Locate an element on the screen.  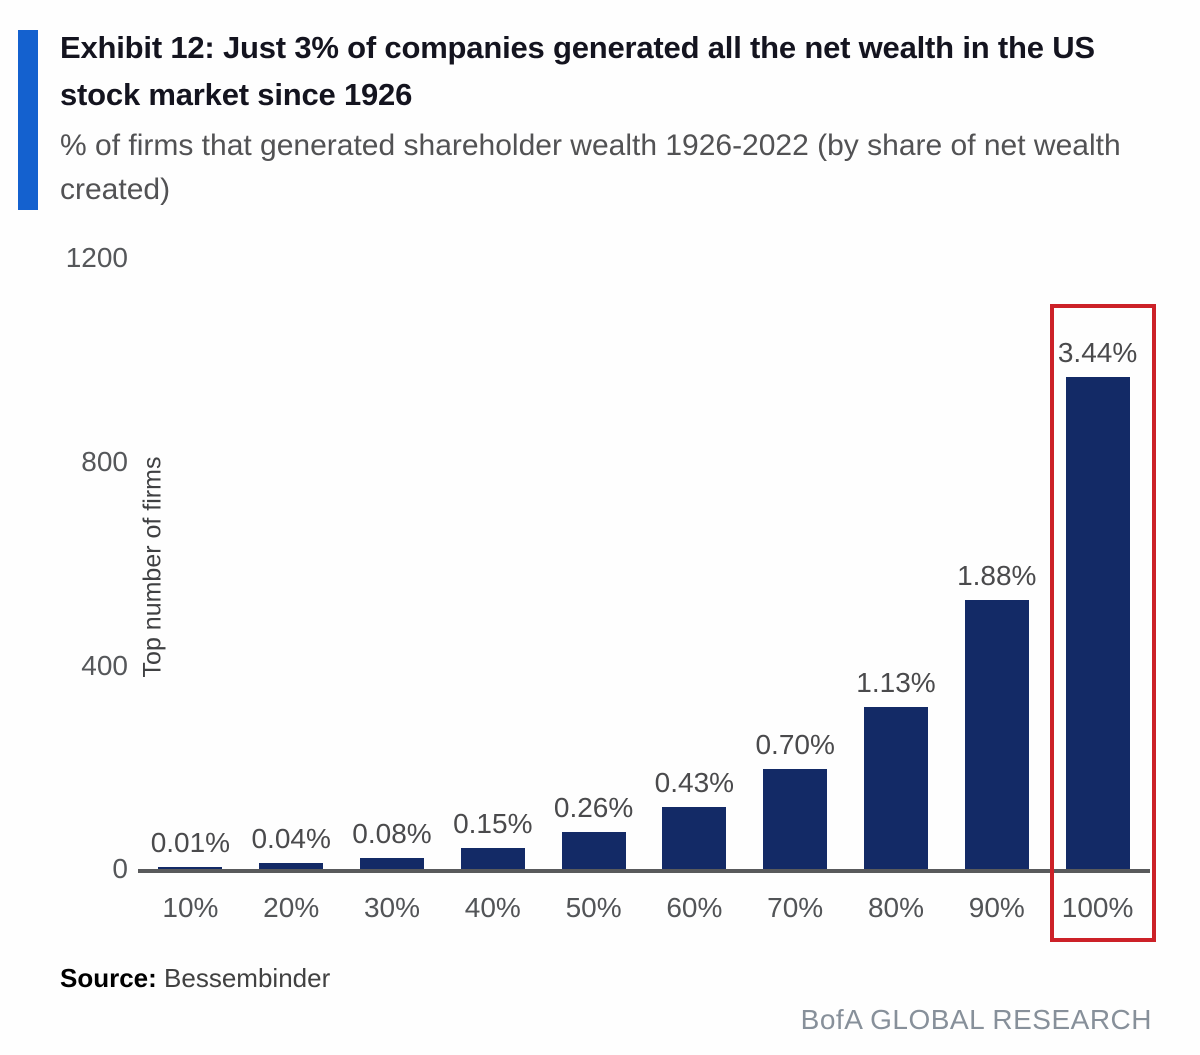
bar-value-label: 1.88% is located at coordinates (997, 576).